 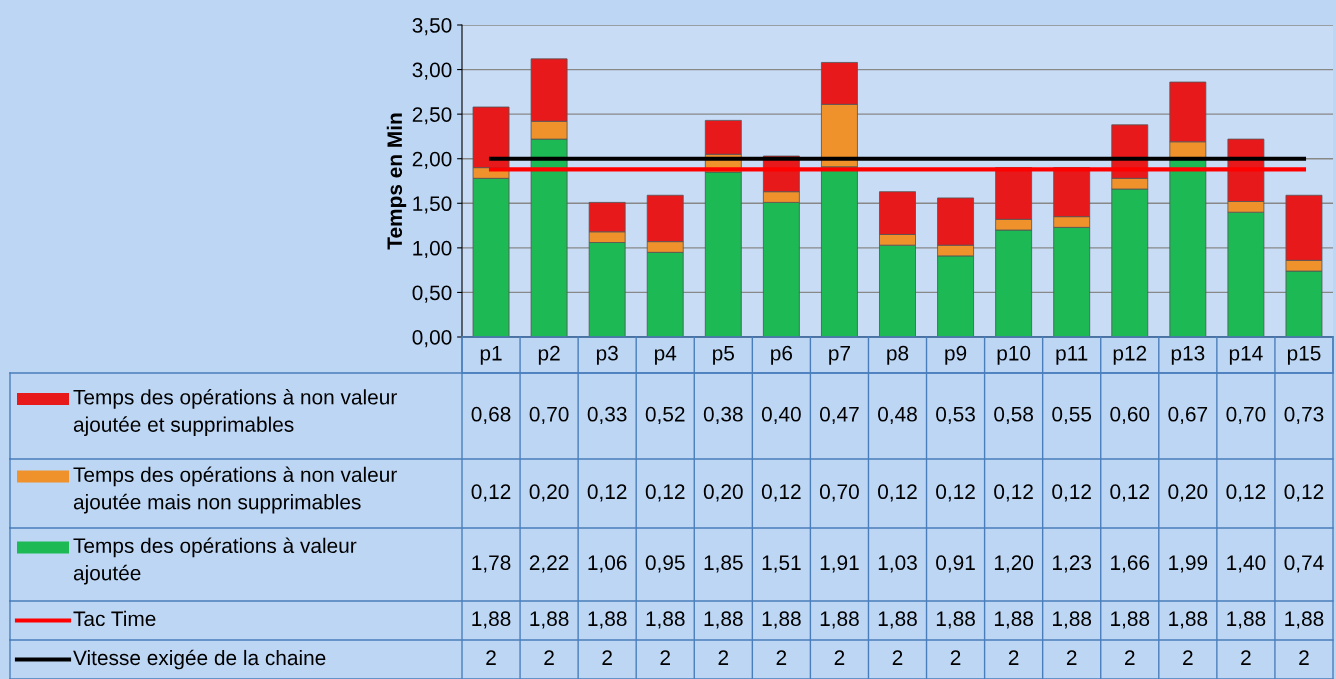 I want to click on x-tick-label: p10, so click(x=1014, y=355).